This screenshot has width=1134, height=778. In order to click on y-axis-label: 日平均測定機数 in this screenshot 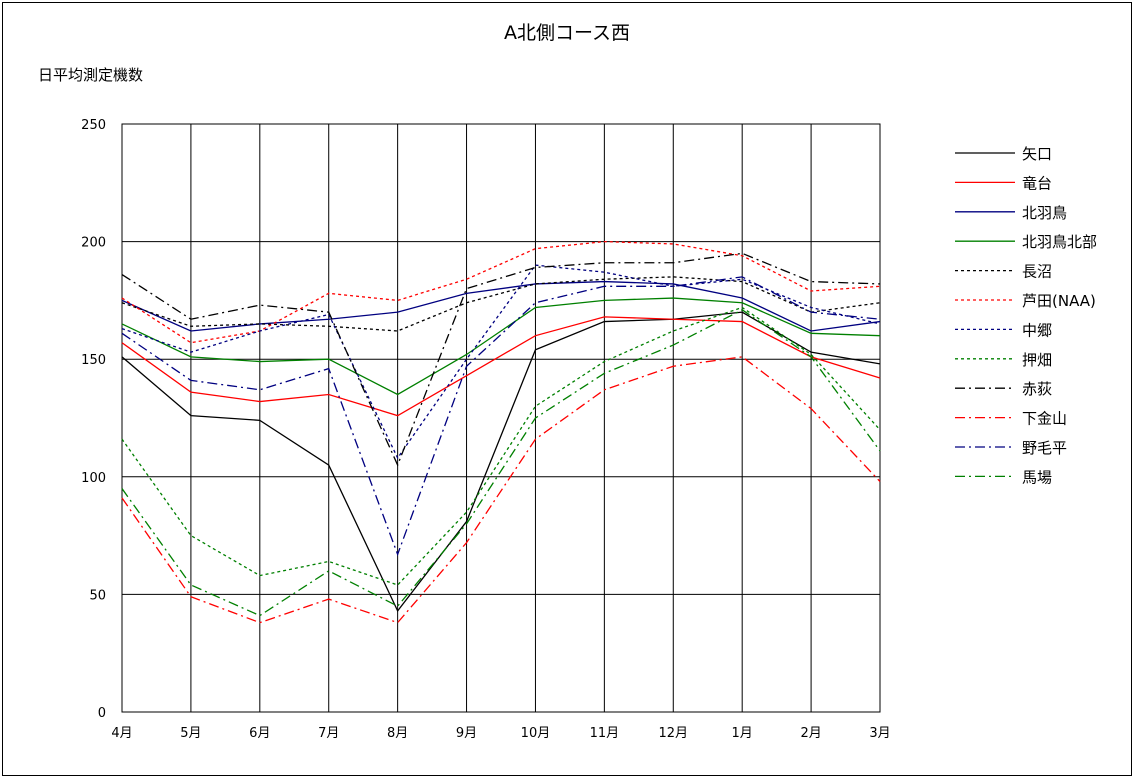, I will do `click(91, 75)`.